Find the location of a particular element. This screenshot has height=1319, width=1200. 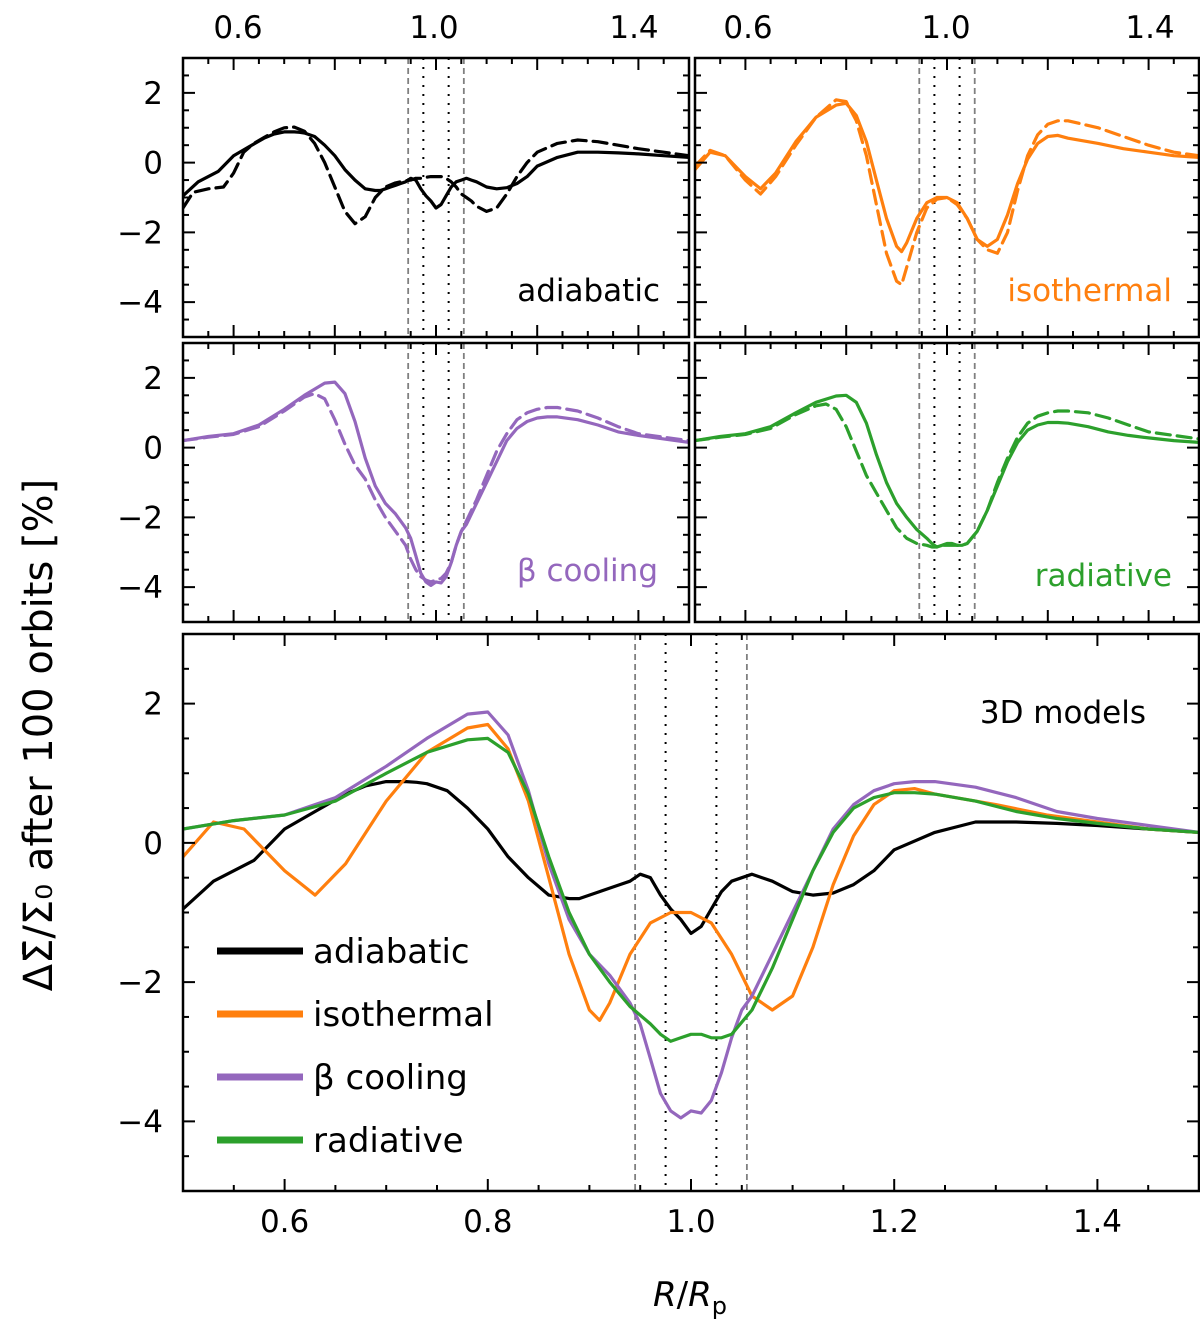

legend-label: β cooling is located at coordinates (390, 1078).